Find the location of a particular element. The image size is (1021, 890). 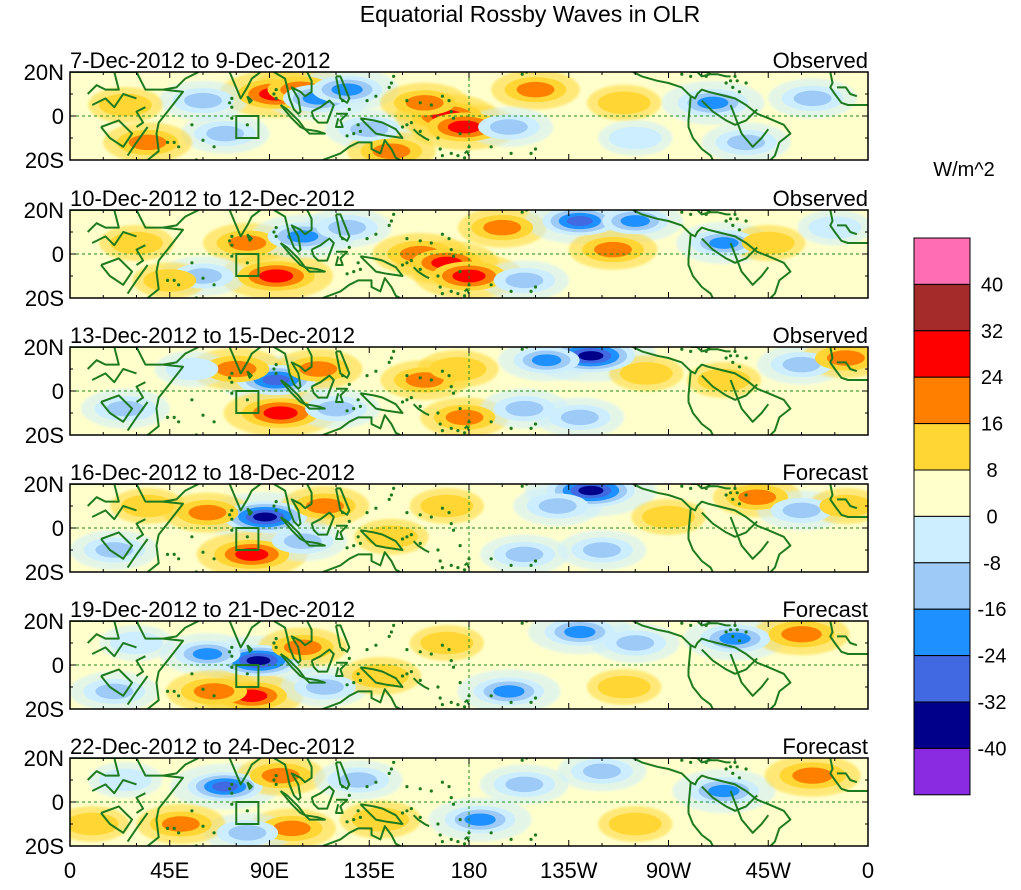

panel-date-label: 22-Dec-2012 to 24-Dec-2012 is located at coordinates (212, 746).